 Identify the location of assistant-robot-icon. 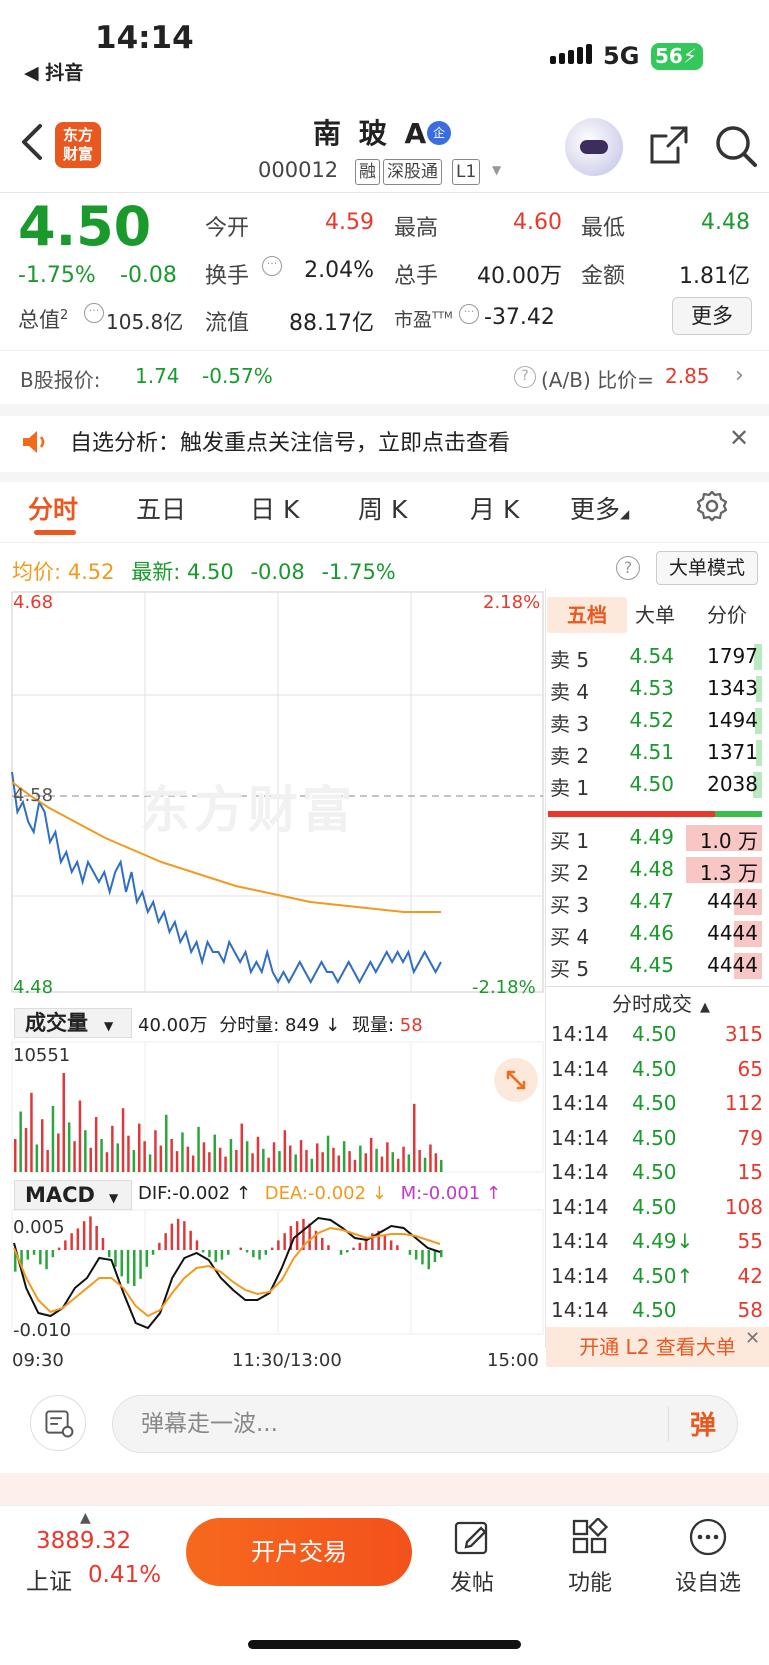
(594, 147).